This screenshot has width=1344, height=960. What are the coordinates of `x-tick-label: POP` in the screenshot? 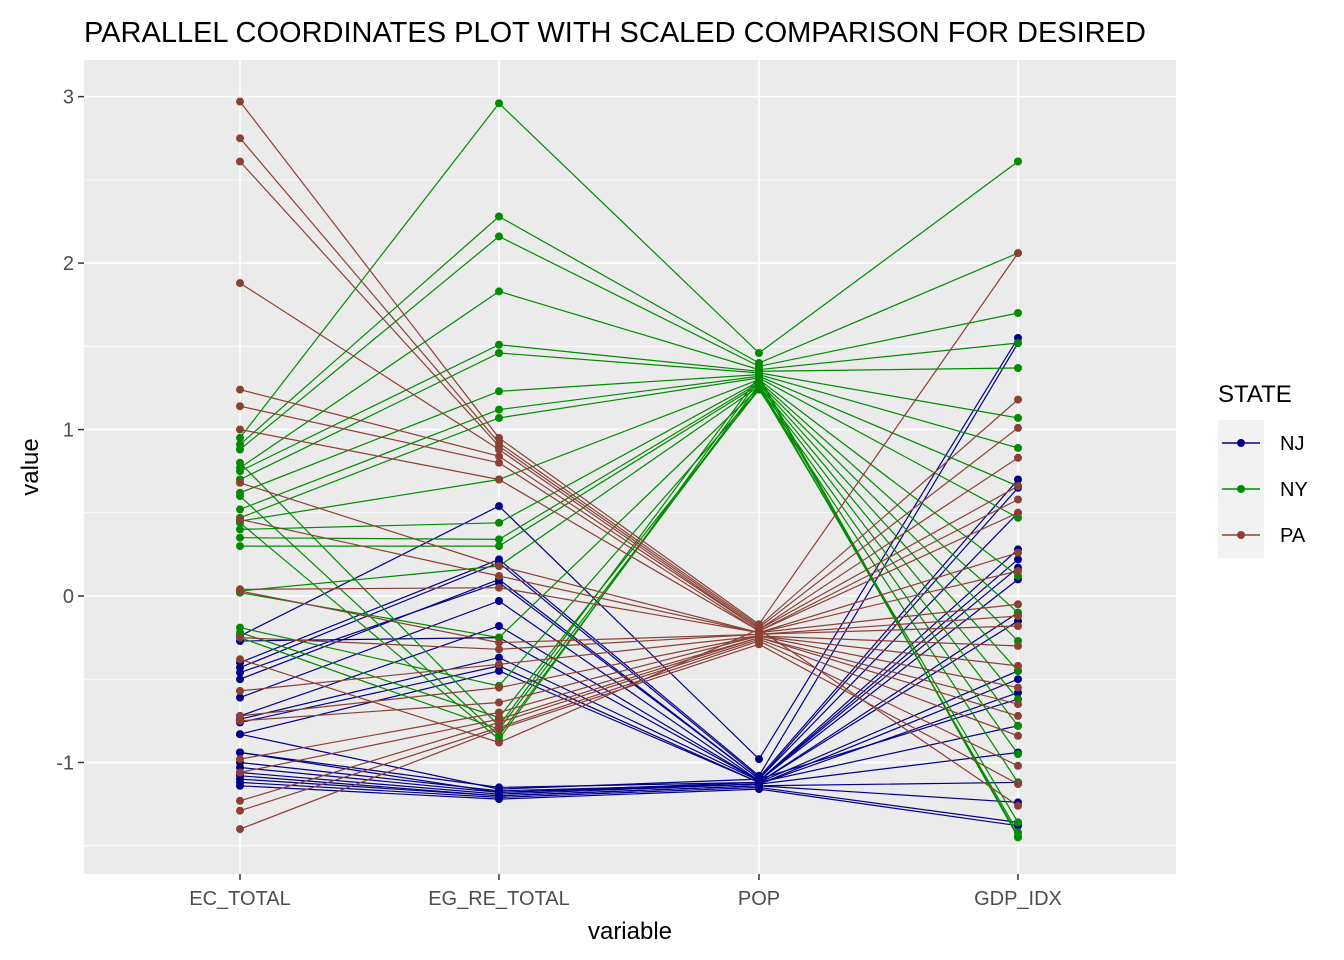 It's located at (759, 899).